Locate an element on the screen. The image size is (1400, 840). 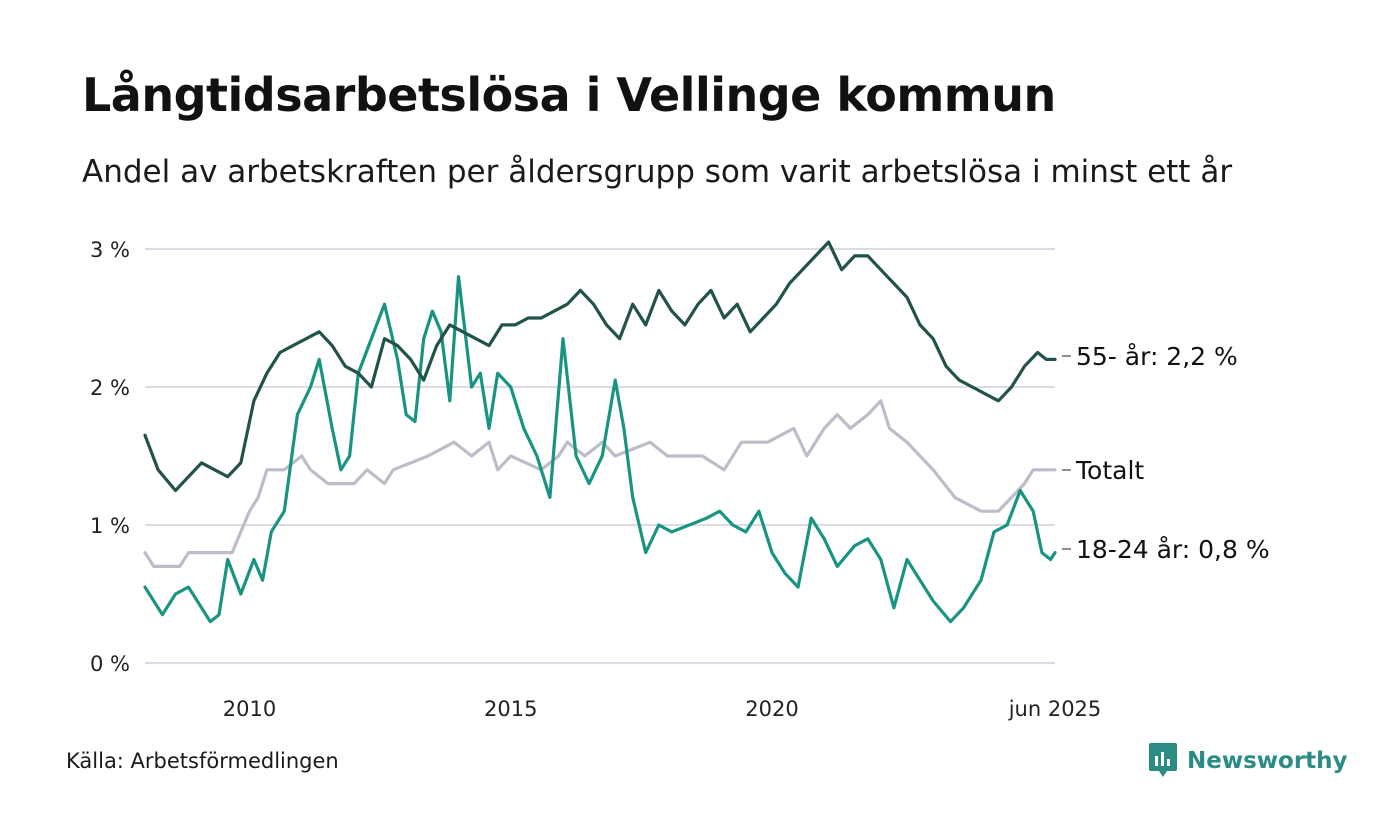
brand-name: Newsworthy is located at coordinates (1267, 761).